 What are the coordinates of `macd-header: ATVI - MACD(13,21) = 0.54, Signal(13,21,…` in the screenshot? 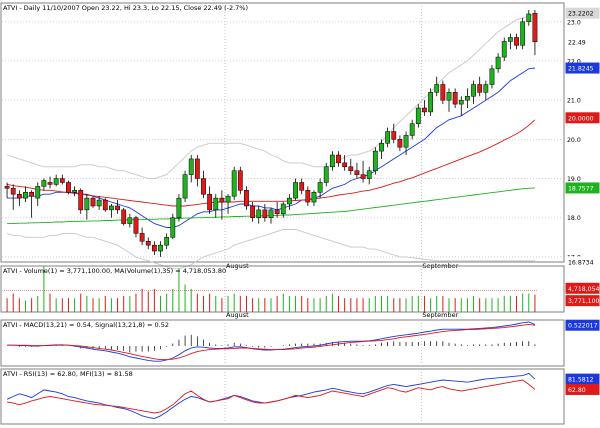 It's located at (86, 325).